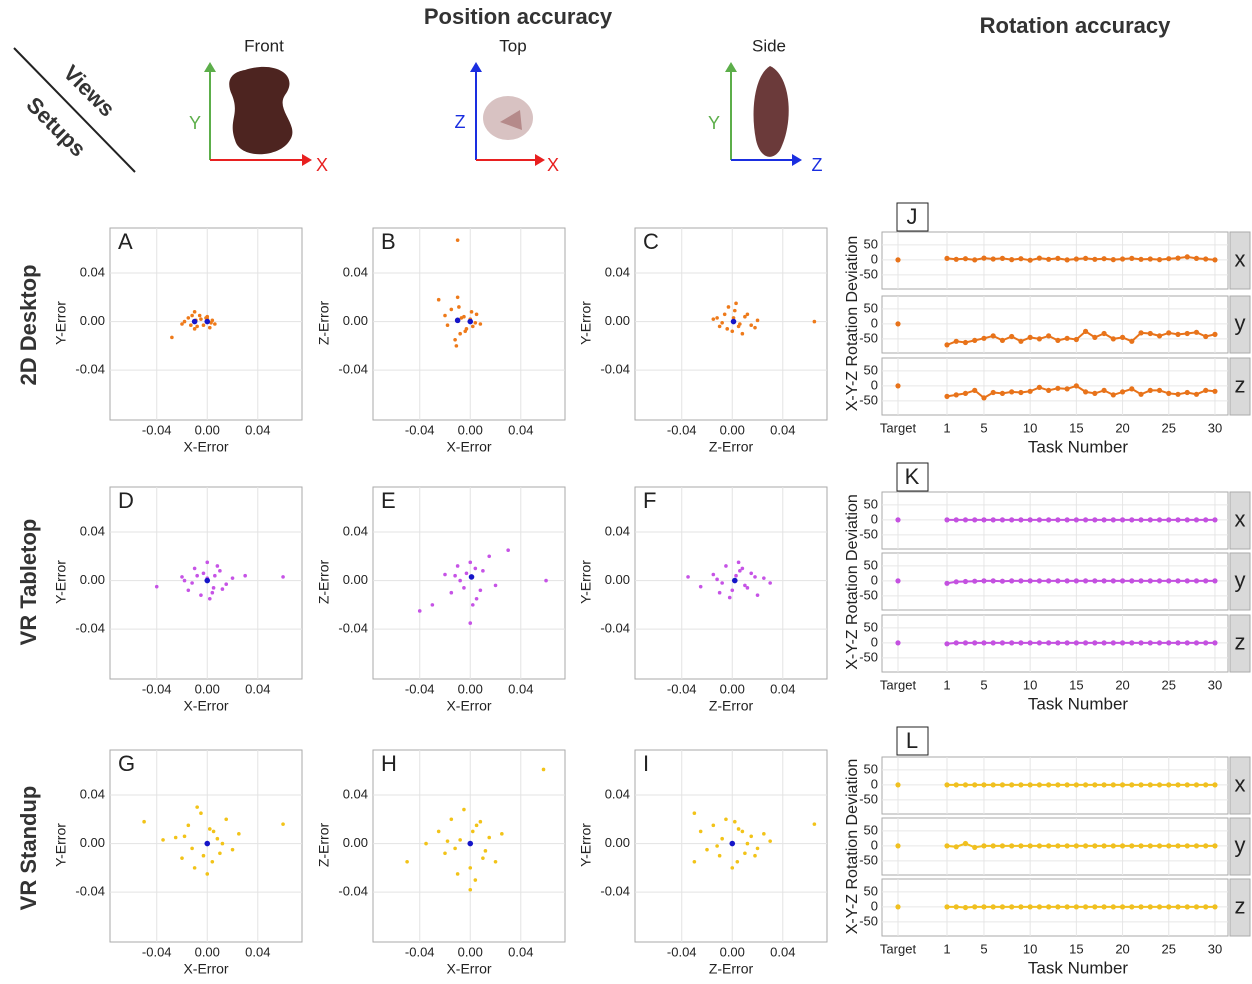 The height and width of the screenshot is (984, 1252). Describe the element at coordinates (1030, 684) in the screenshot. I see `x-tick-label: 10` at that location.